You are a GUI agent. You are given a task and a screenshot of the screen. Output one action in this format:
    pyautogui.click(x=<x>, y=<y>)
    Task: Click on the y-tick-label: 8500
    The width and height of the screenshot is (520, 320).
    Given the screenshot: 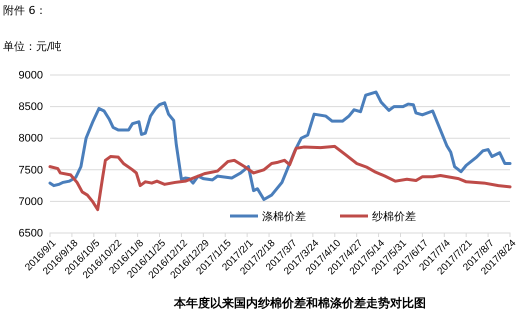 What is the action you would take?
    pyautogui.click(x=30, y=107)
    